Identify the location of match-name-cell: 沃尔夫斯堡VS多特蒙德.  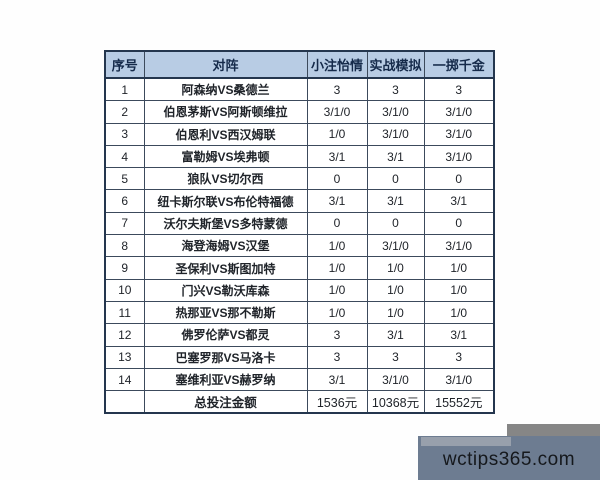
(225, 223).